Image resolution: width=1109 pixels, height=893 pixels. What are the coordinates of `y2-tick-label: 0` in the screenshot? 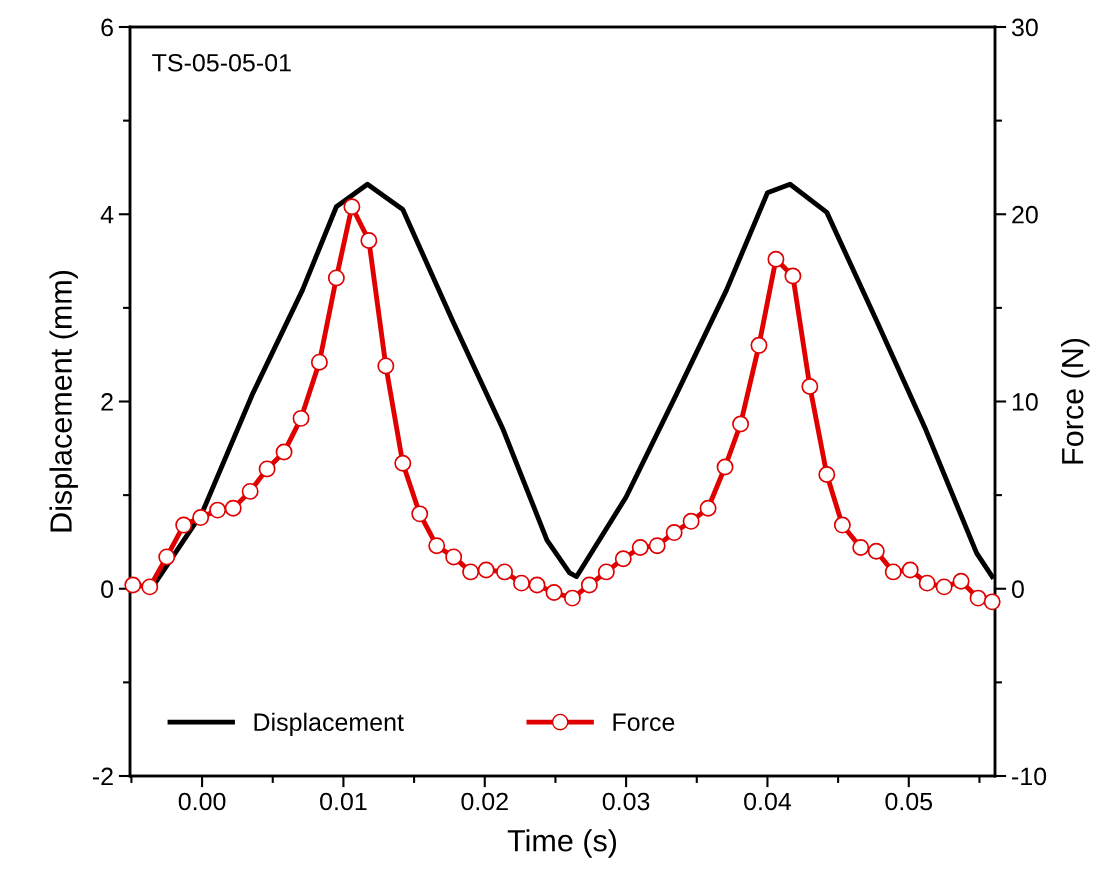 It's located at (1017, 589).